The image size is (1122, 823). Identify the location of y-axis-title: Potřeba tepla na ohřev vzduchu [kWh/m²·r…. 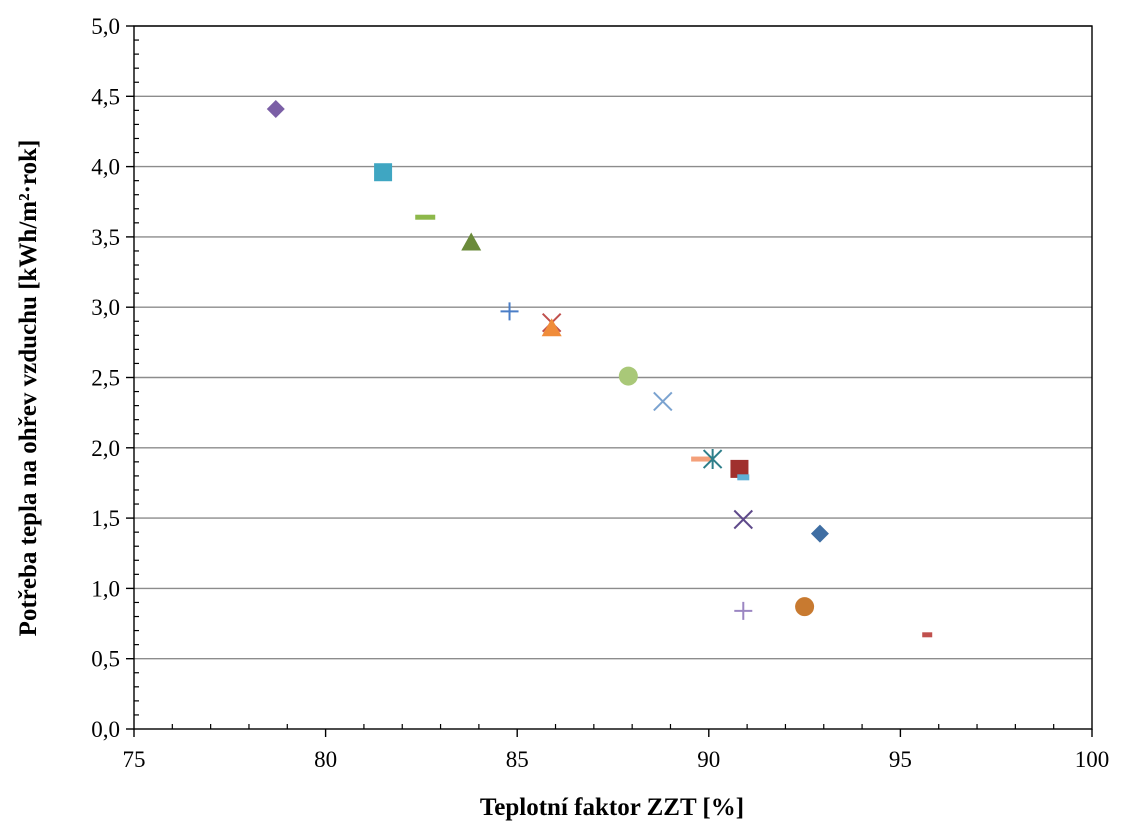
(28, 388).